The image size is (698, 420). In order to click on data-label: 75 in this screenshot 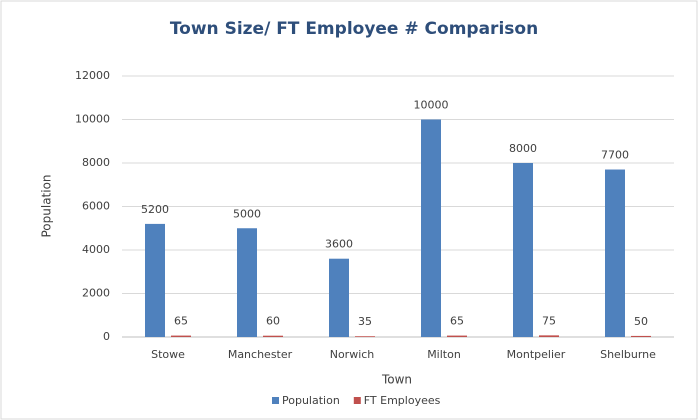, I will do `click(549, 320)`.